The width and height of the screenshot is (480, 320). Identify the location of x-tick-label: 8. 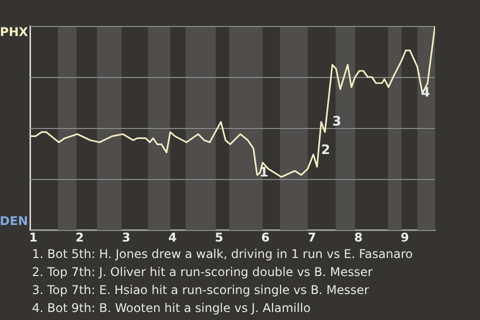
(358, 237).